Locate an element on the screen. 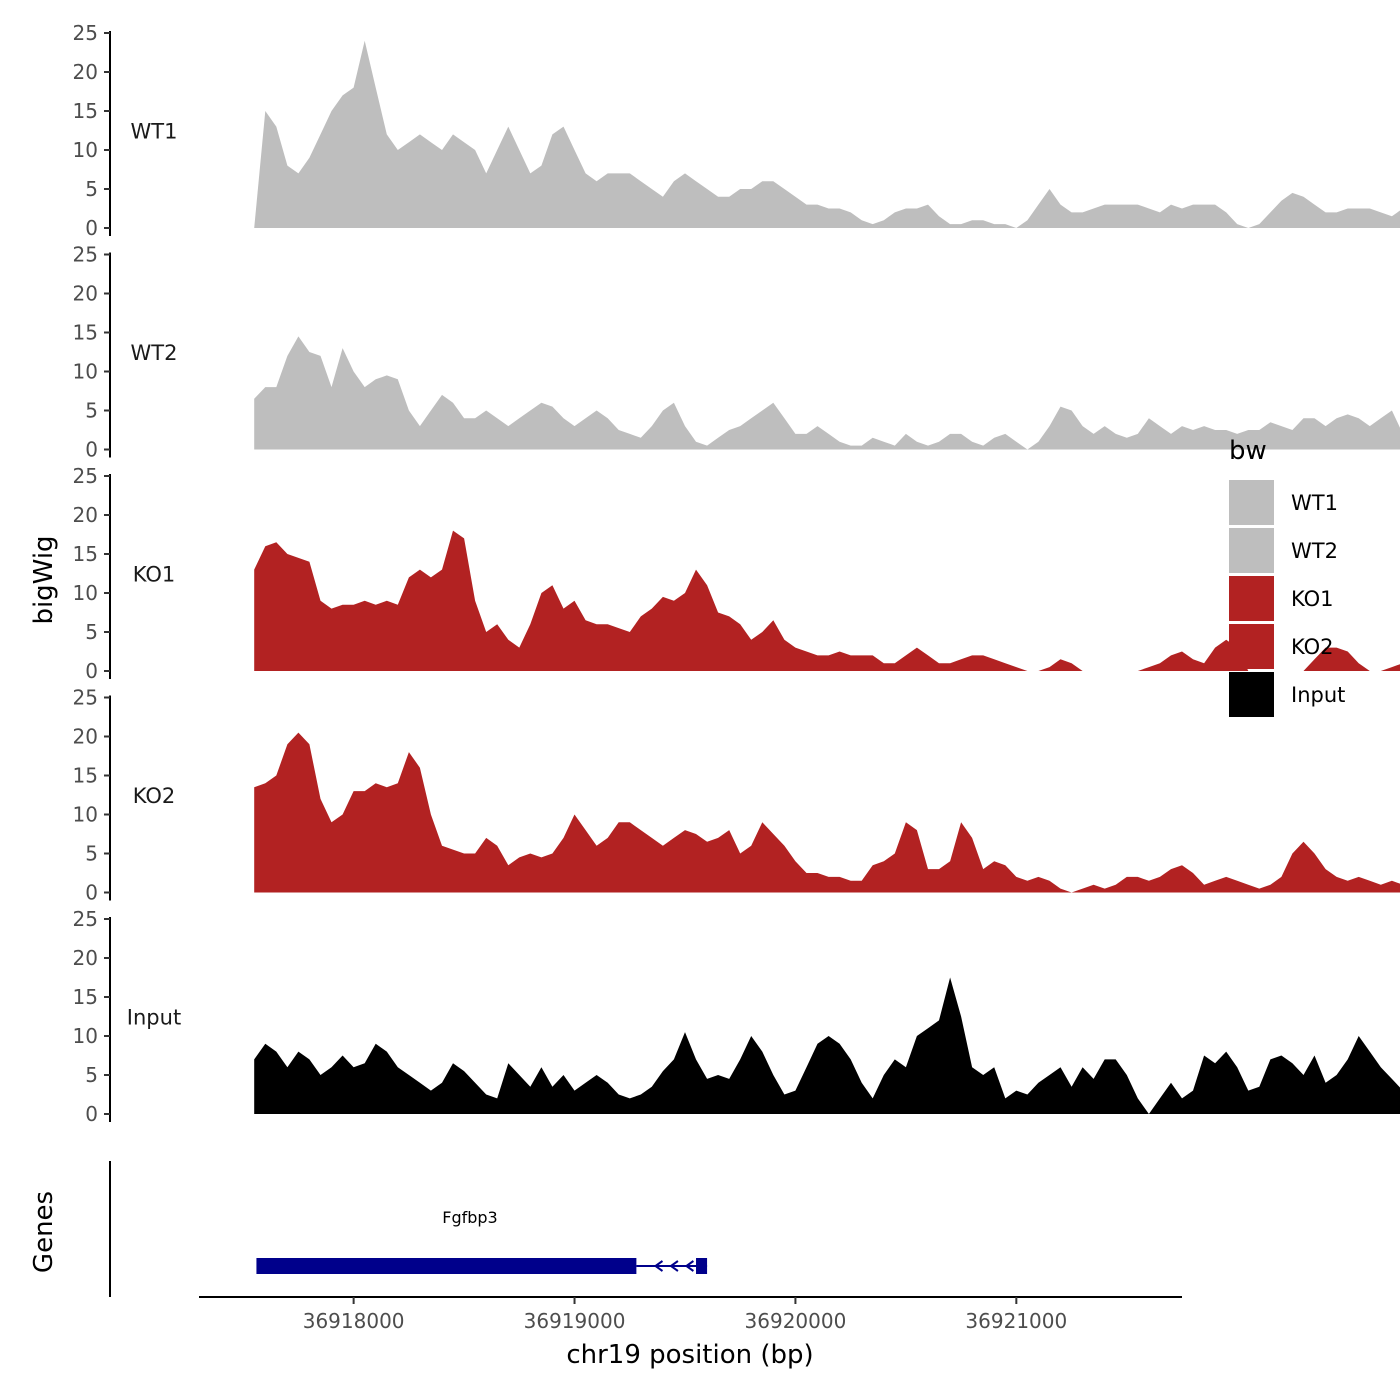 This screenshot has height=1400, width=1400. x-tick-label: 36918000 is located at coordinates (354, 1321).